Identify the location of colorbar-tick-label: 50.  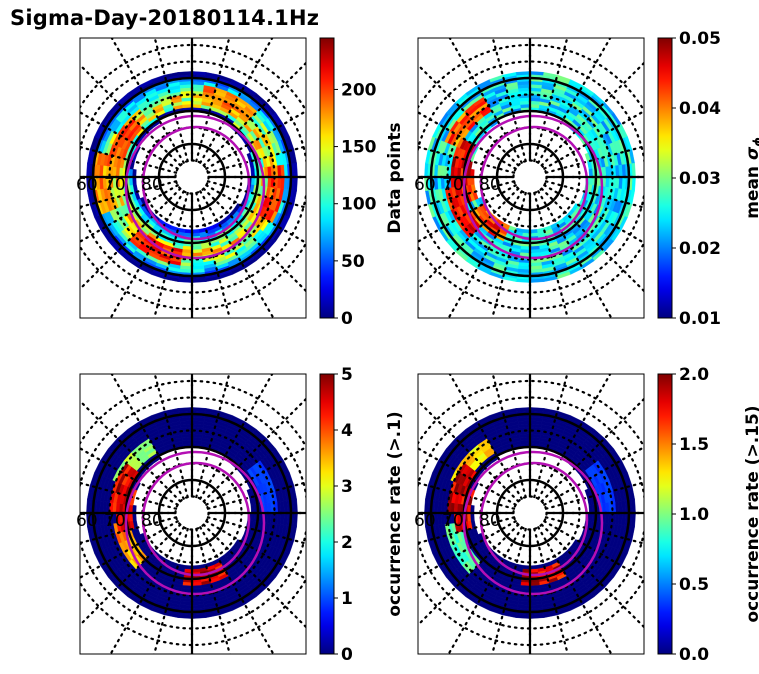
(353, 262).